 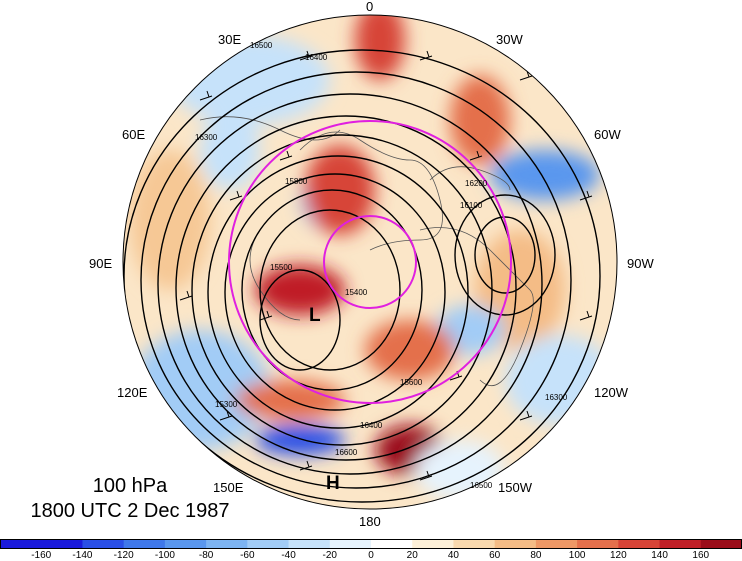 What do you see at coordinates (226, 404) in the screenshot?
I see `contour-label: 15300` at bounding box center [226, 404].